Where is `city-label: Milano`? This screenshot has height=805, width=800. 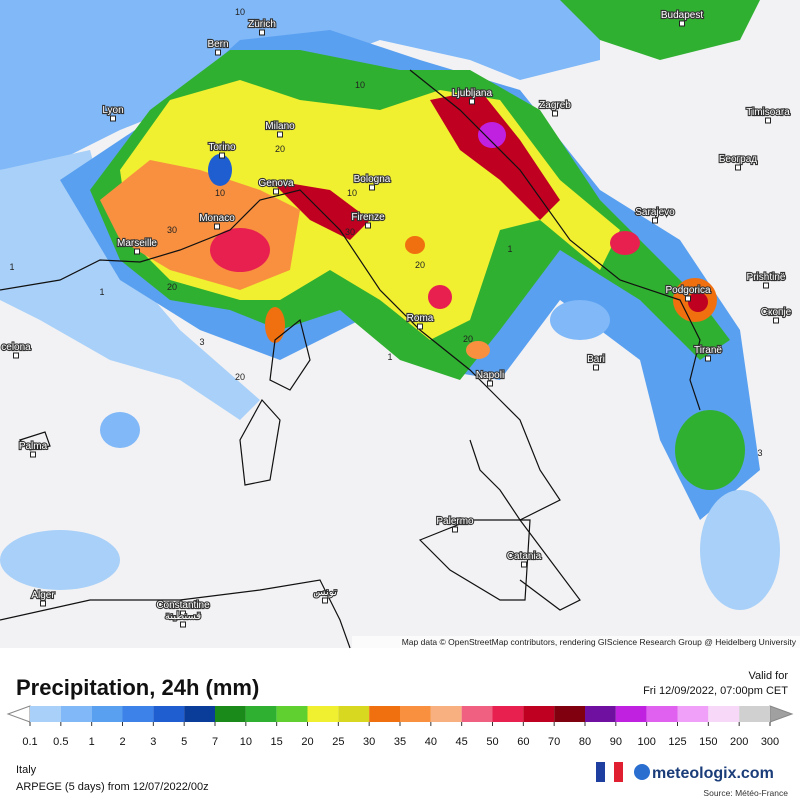
city-label: Milano is located at coordinates (280, 126).